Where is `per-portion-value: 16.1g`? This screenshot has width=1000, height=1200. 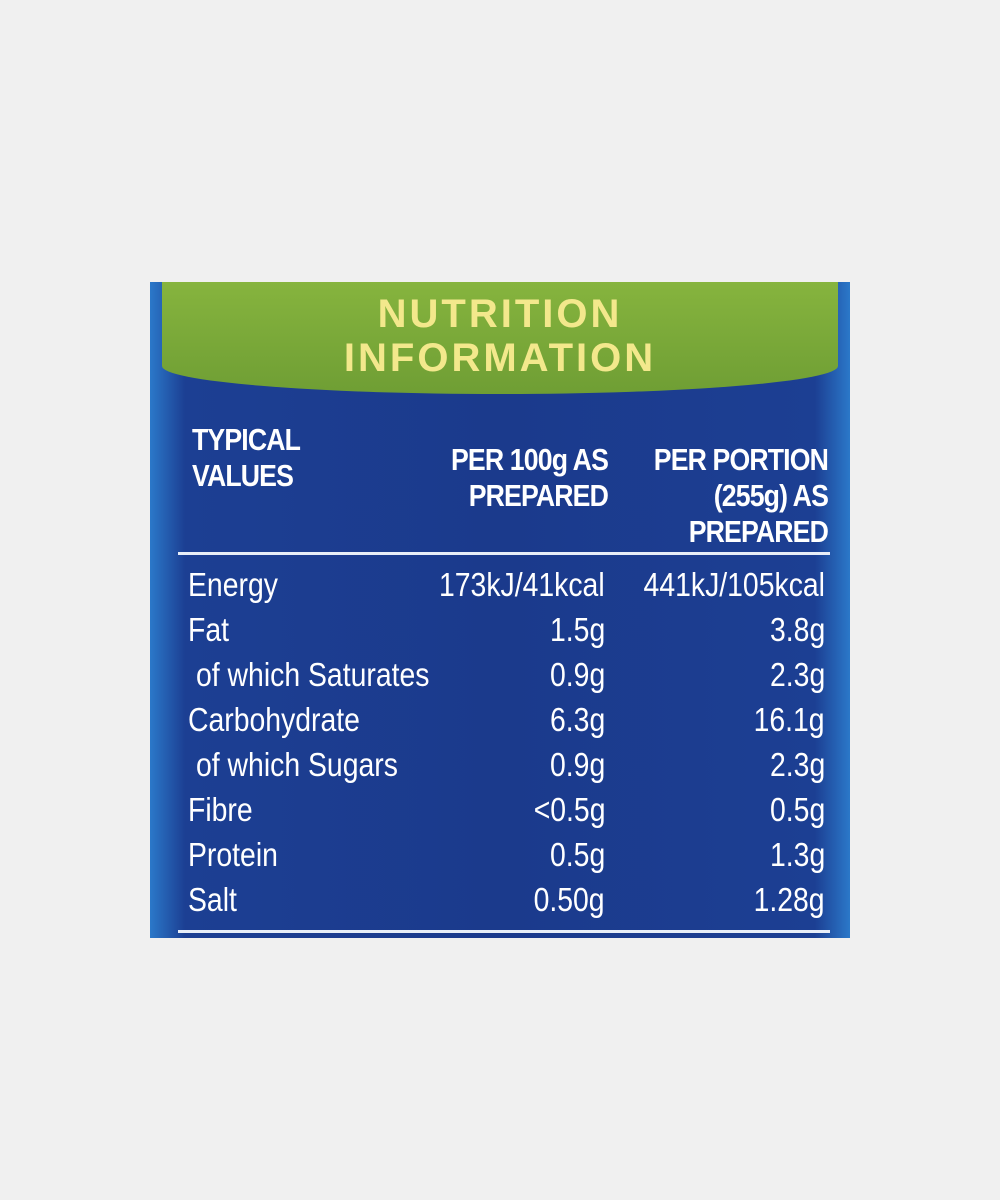
per-portion-value: 16.1g is located at coordinates (789, 719).